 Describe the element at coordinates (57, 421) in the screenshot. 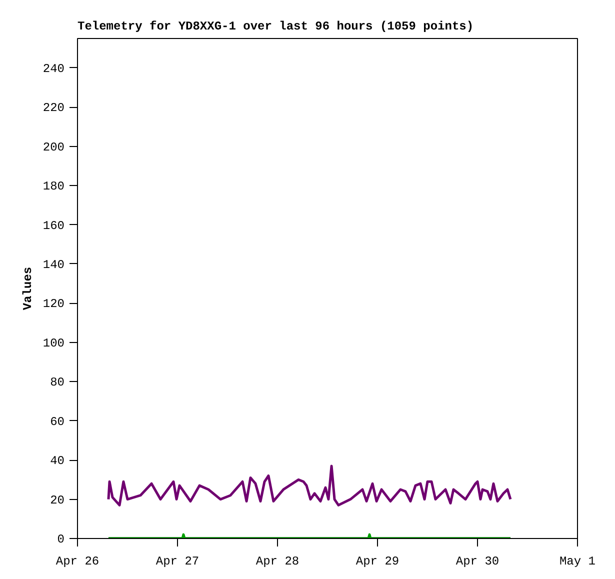

I see `y-tick-label: 60` at that location.